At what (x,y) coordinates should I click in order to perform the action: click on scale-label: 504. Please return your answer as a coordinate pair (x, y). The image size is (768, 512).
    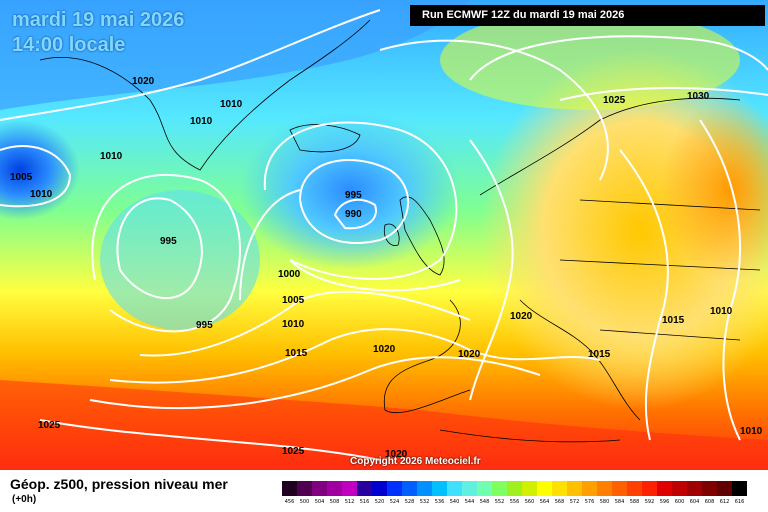
    Looking at the image, I should click on (319, 502).